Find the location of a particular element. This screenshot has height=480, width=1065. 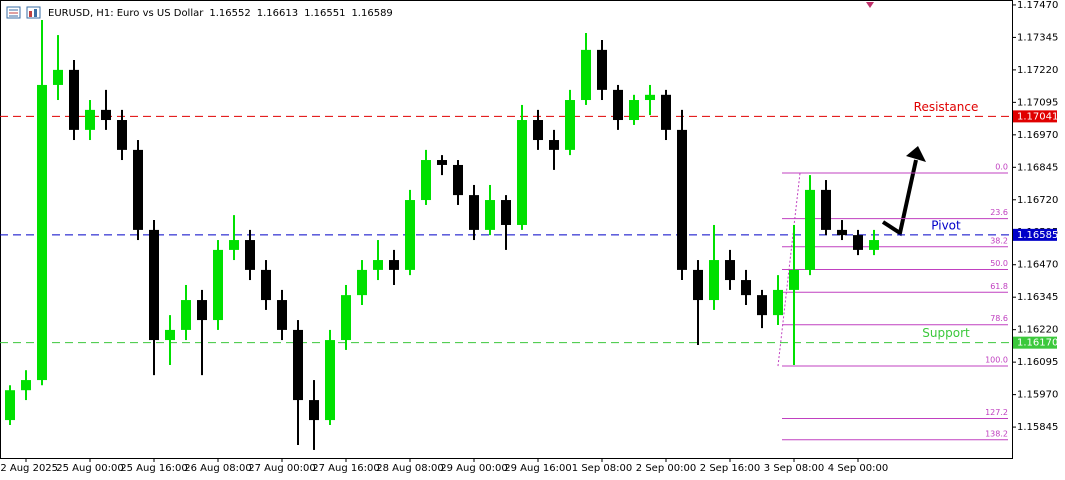

arrow-head is located at coordinates (916, 154).